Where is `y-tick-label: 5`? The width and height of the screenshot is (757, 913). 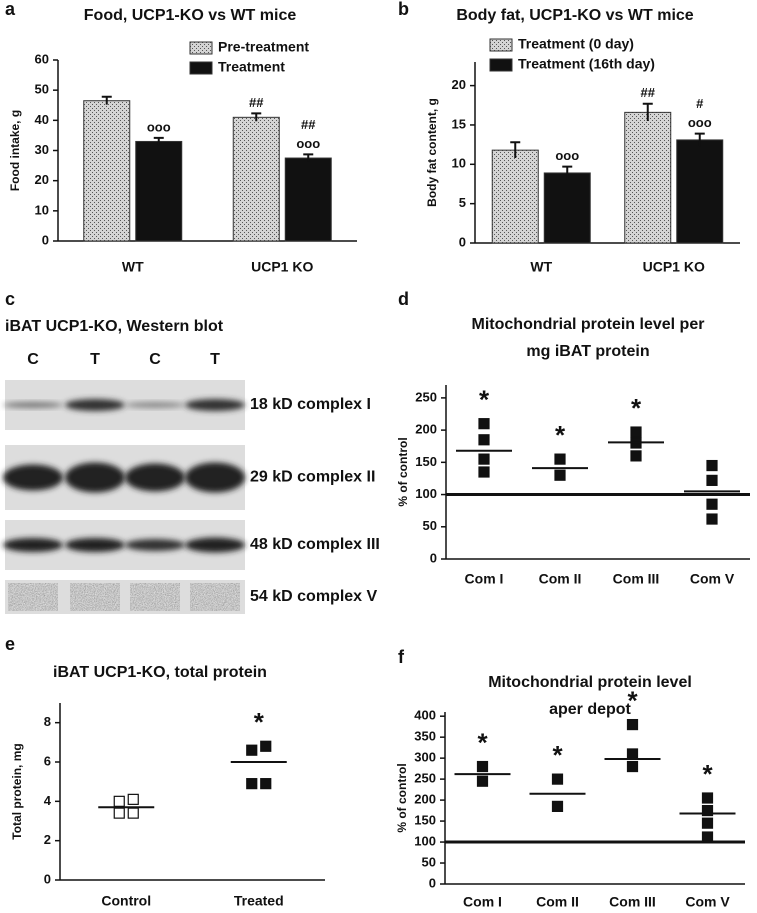
y-tick-label: 5 is located at coordinates (462, 202).